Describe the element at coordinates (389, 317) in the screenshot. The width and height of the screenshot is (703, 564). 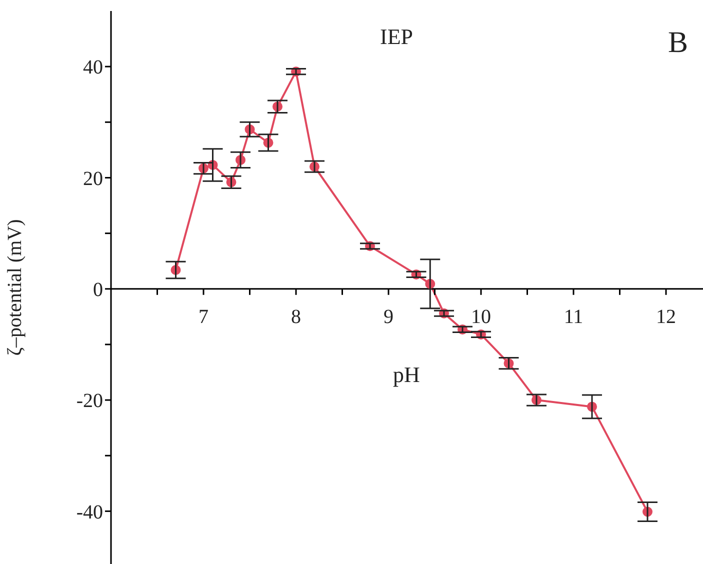
I see `x-tick-label: 9` at that location.